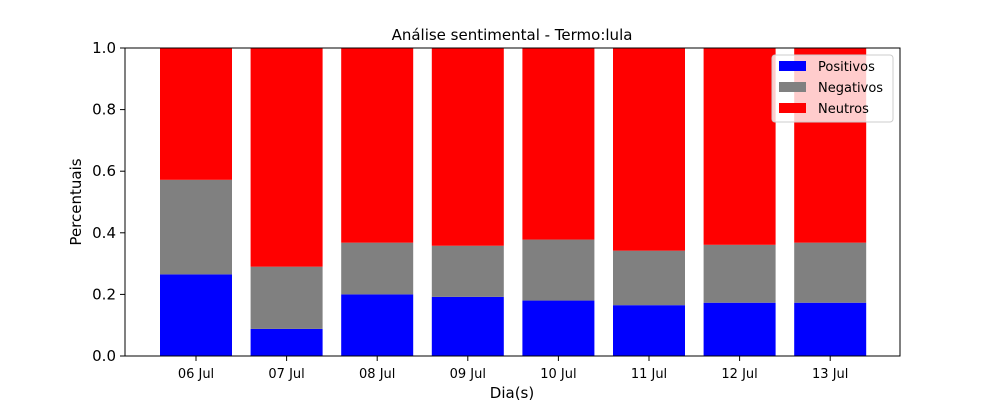 This screenshot has width=1000, height=400. Describe the element at coordinates (830, 374) in the screenshot. I see `x-tick-label: 13 Jul` at that location.